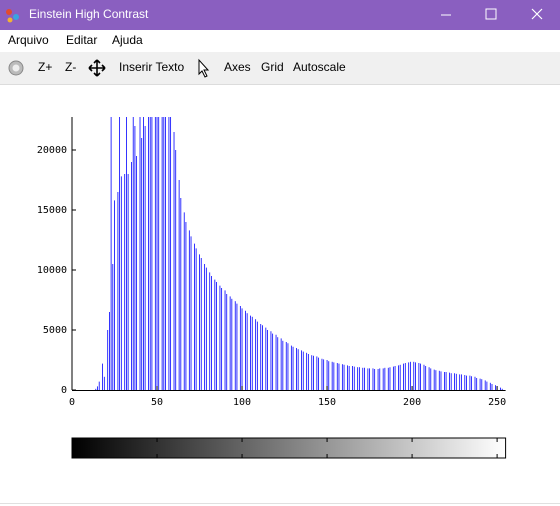 This screenshot has height=506, width=560. I want to click on menu-item: Arquivo, so click(28, 40).